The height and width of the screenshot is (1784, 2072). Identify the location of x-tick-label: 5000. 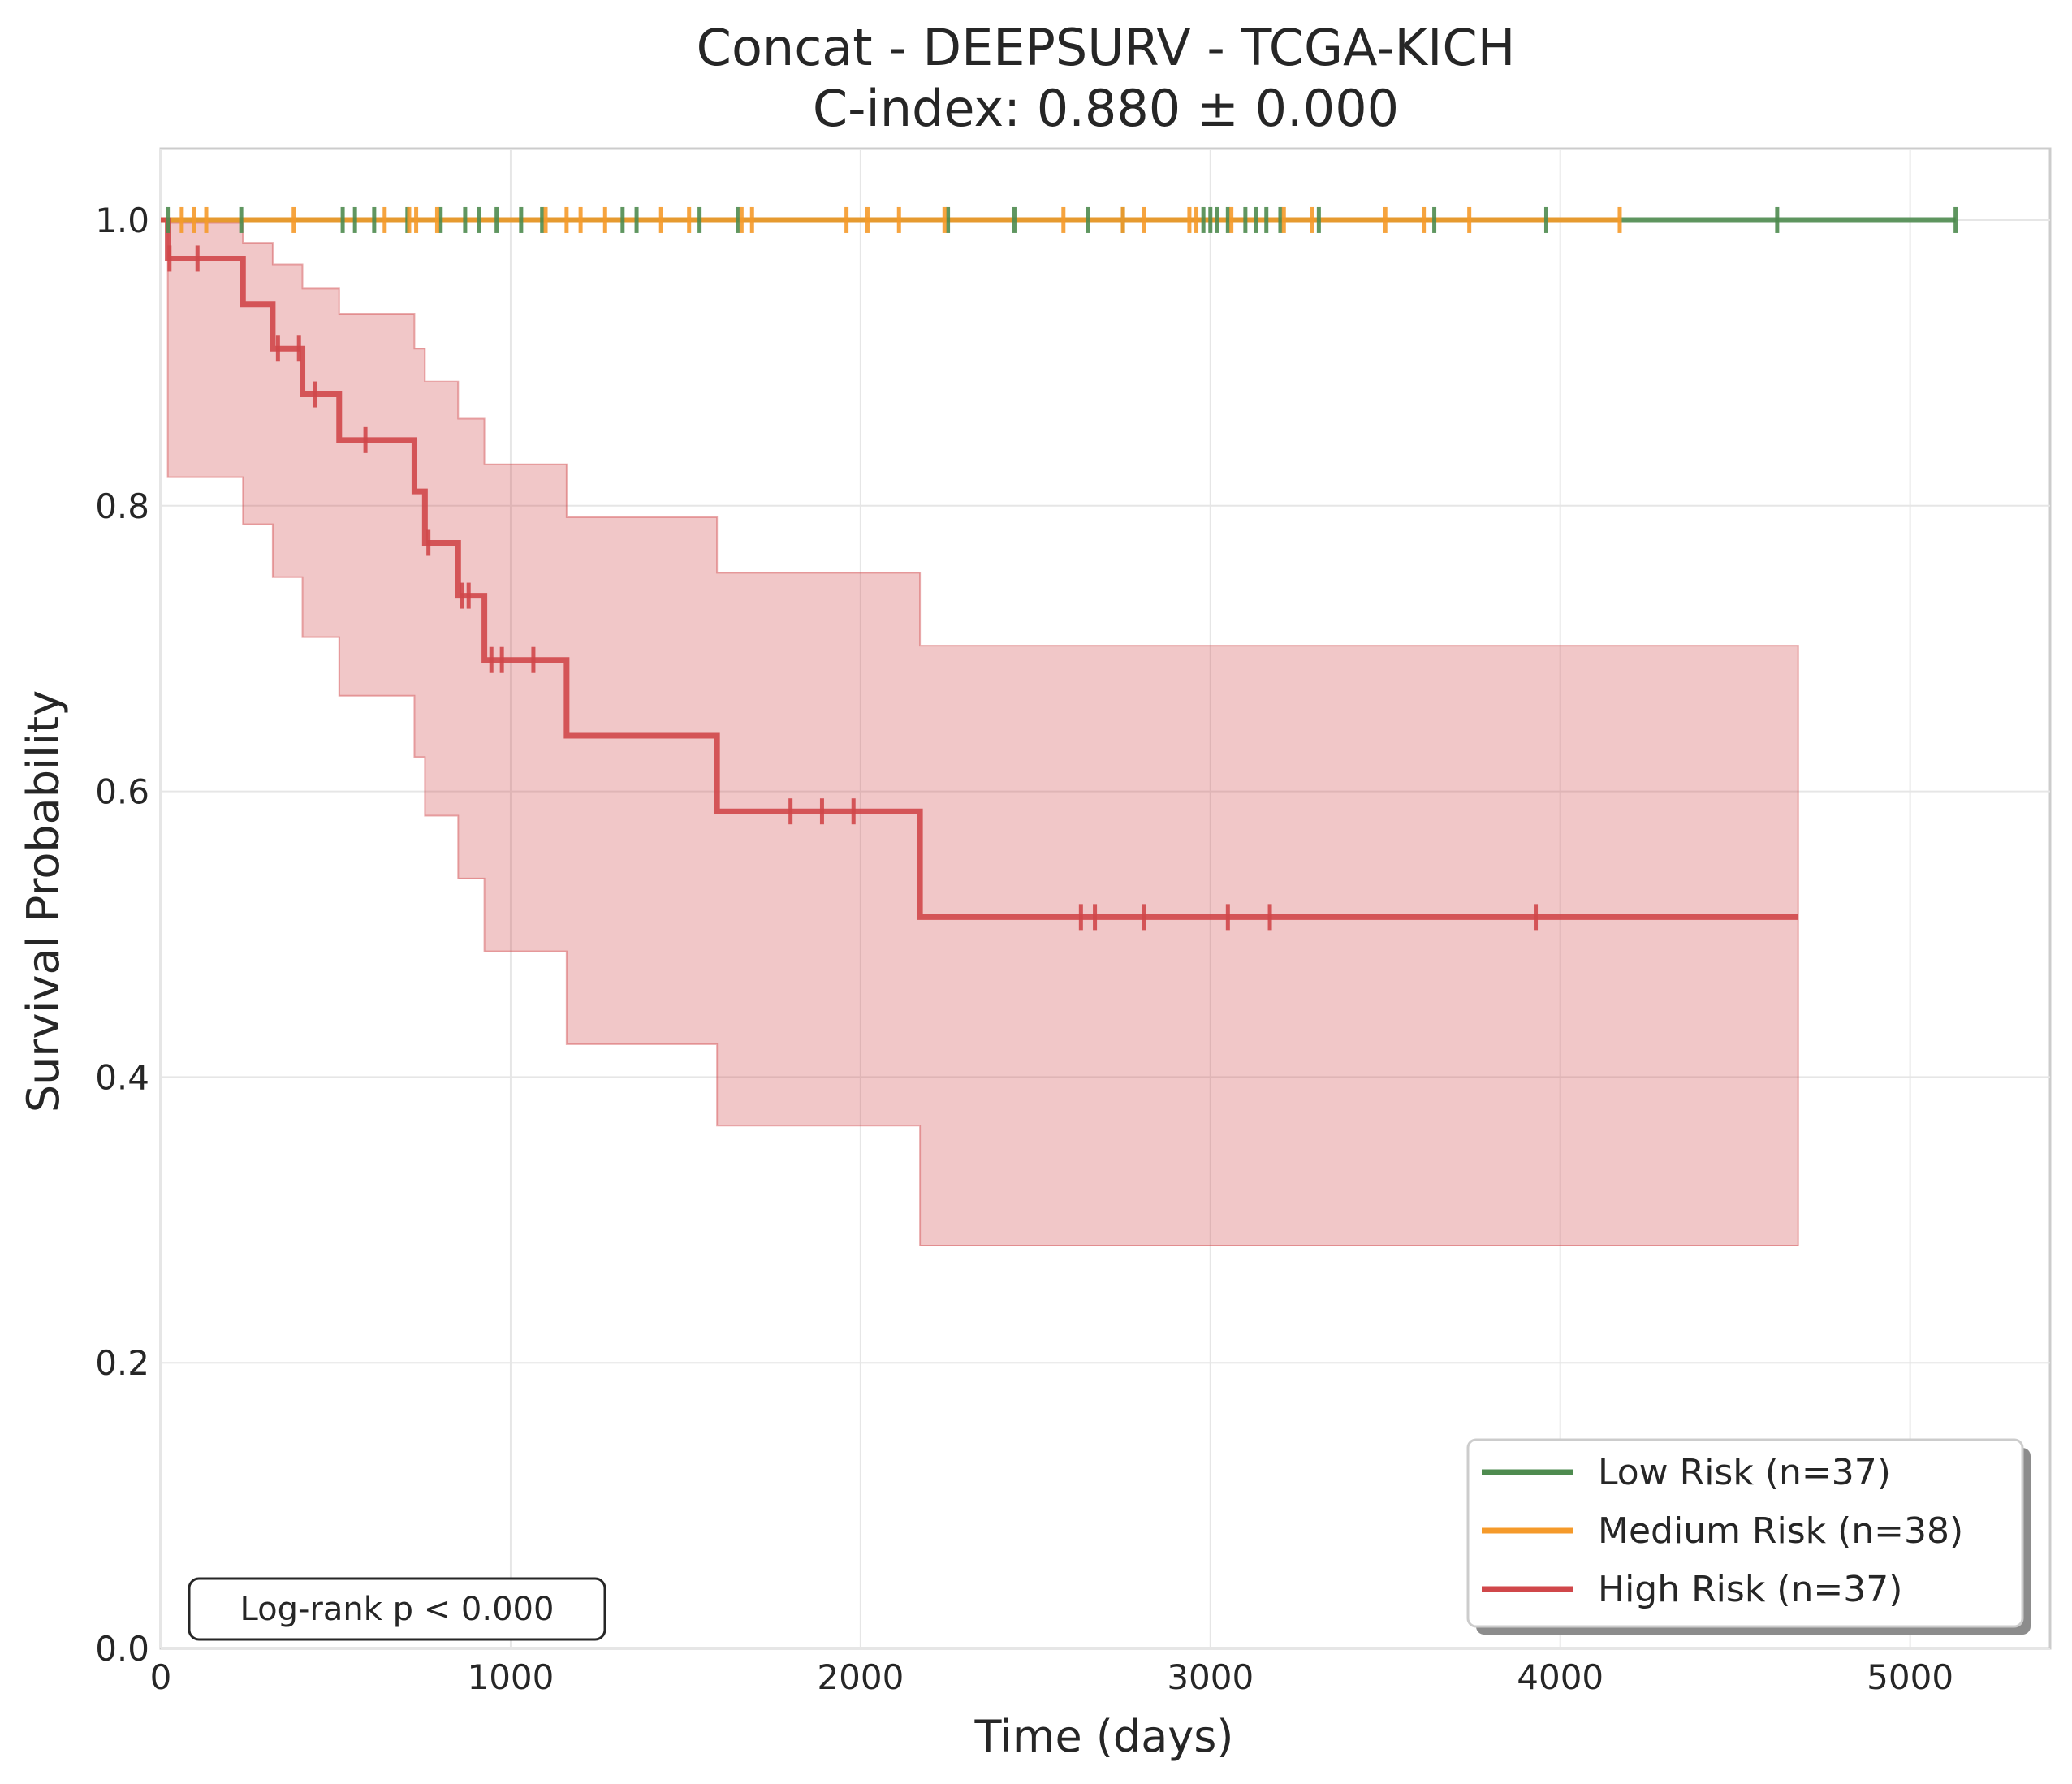
(1910, 1677).